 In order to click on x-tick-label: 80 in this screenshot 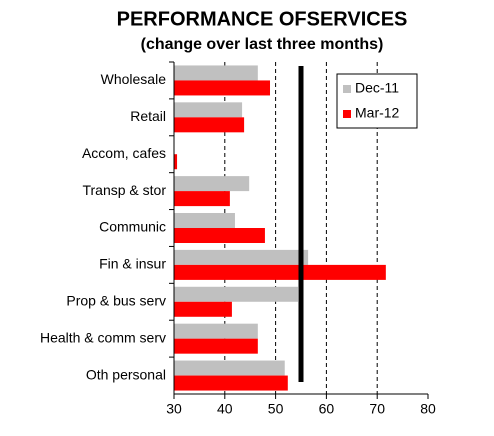, I will do `click(428, 409)`.